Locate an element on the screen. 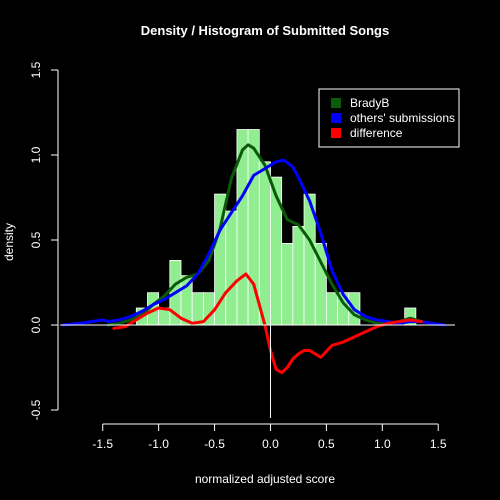  series-line-difference is located at coordinates (267, 323).